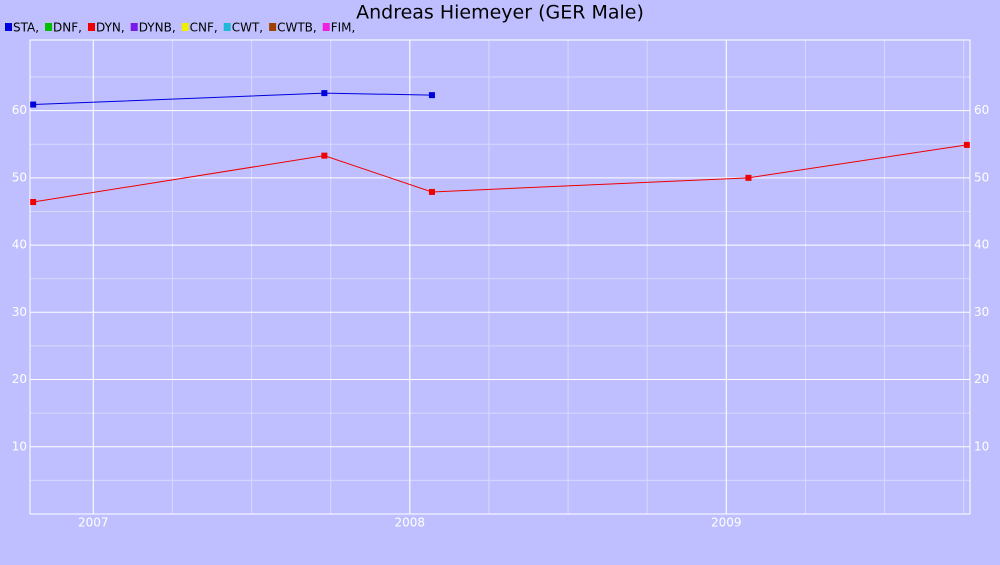 This screenshot has width=1000, height=565. What do you see at coordinates (726, 523) in the screenshot?
I see `x-tick-label: 2009` at bounding box center [726, 523].